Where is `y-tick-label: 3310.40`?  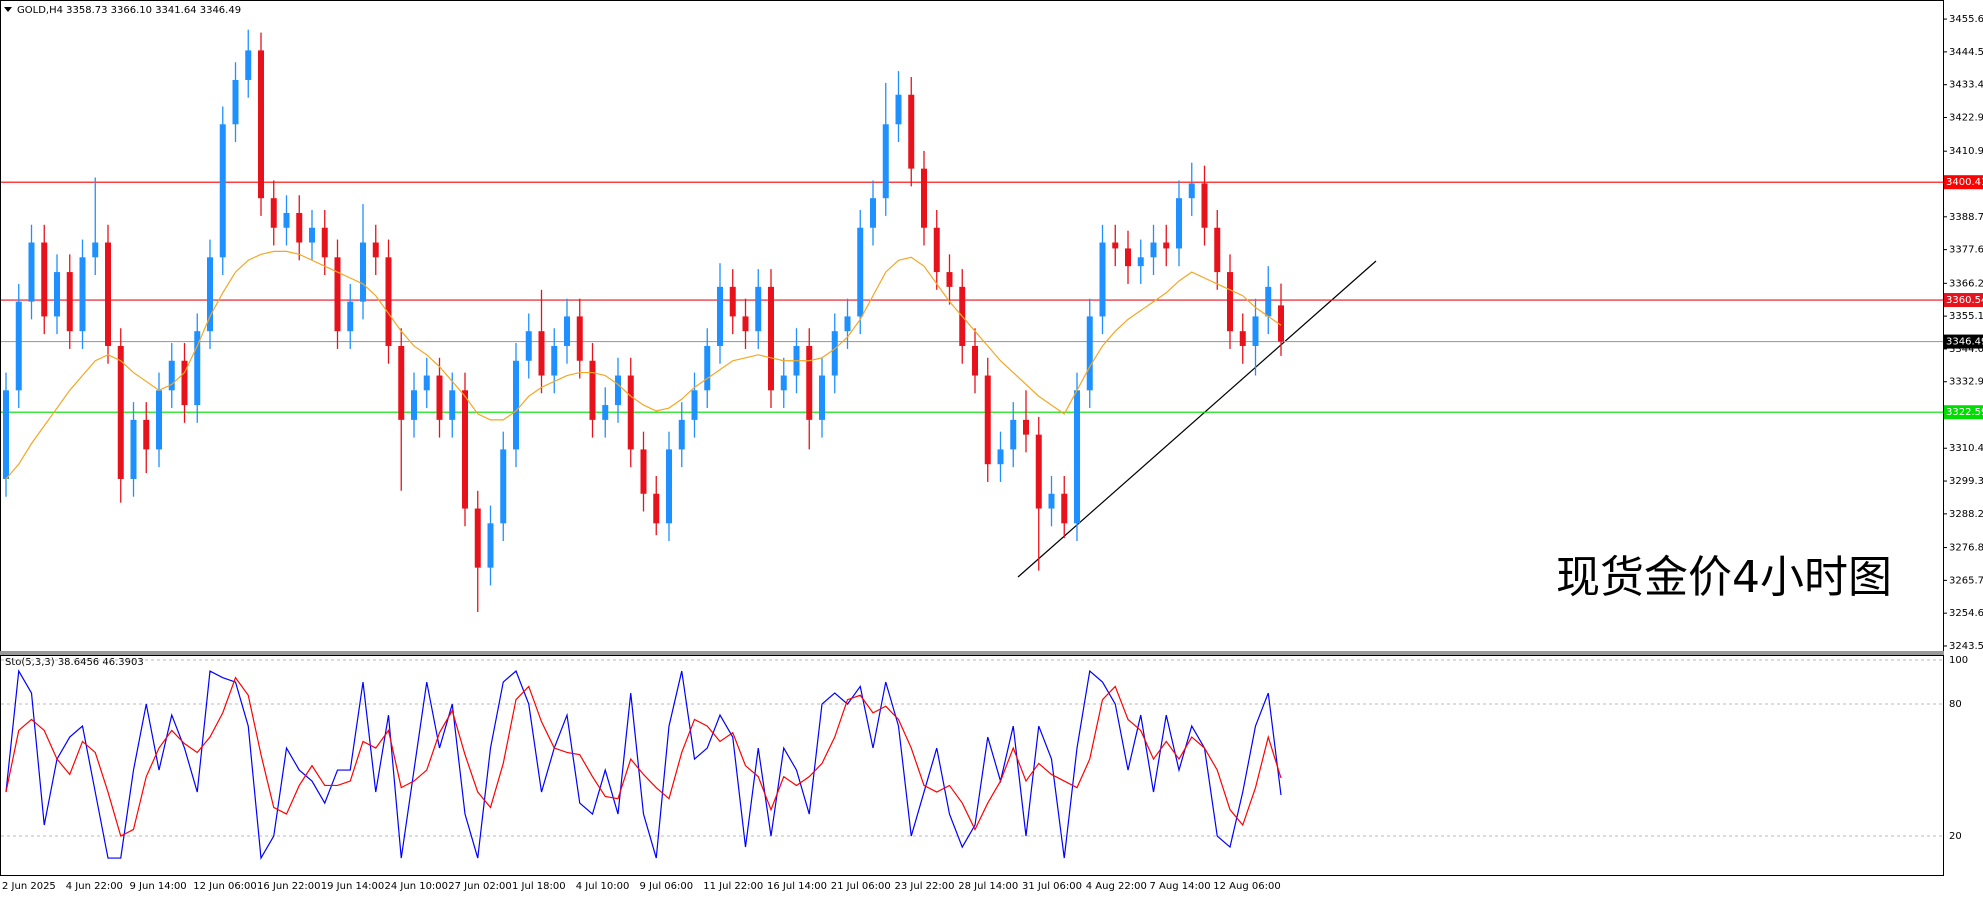
y-tick-label: 3310.40 is located at coordinates (1966, 448).